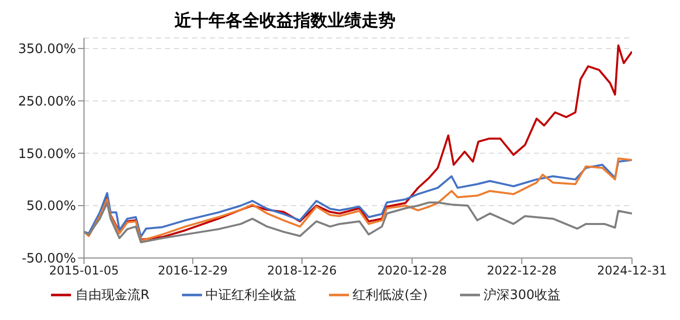 The width and height of the screenshot is (680, 320). What do you see at coordinates (251, 295) in the screenshot?
I see `legend-label: 中证红利全收益` at bounding box center [251, 295].